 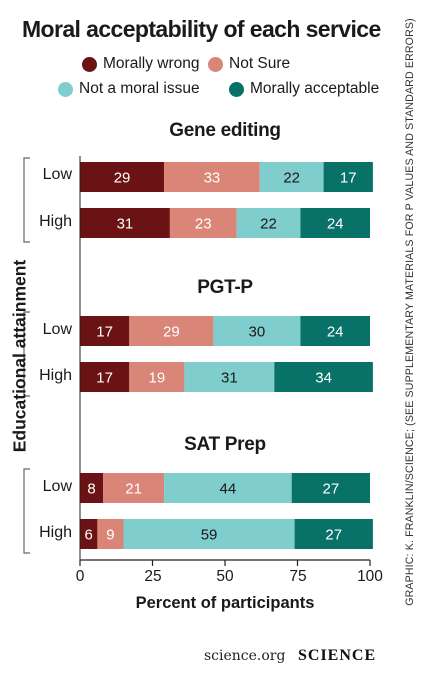 I want to click on bar-pgt-p-high-morally-wrong, so click(x=105, y=377).